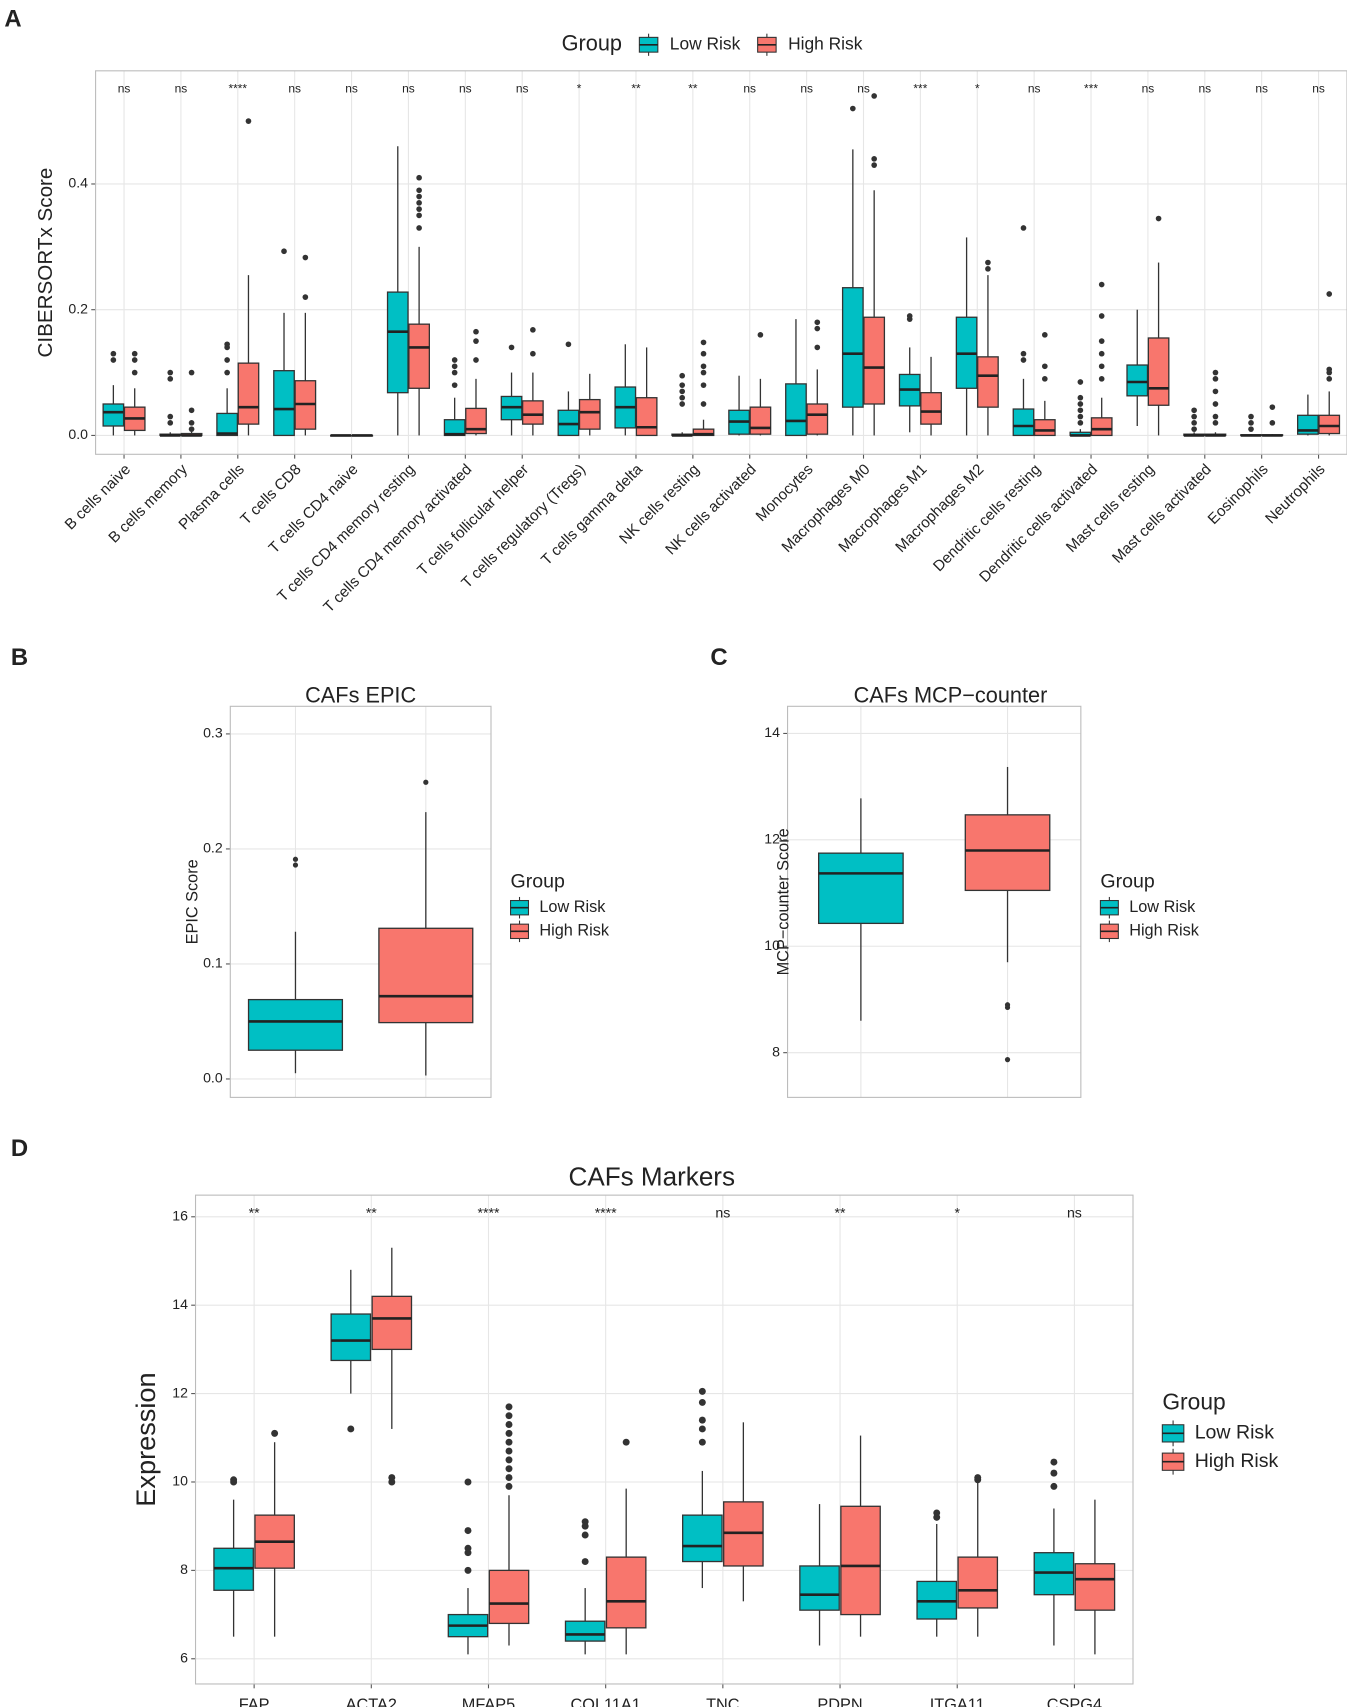  Describe the element at coordinates (920, 88) in the screenshot. I see `significance: ***` at that location.